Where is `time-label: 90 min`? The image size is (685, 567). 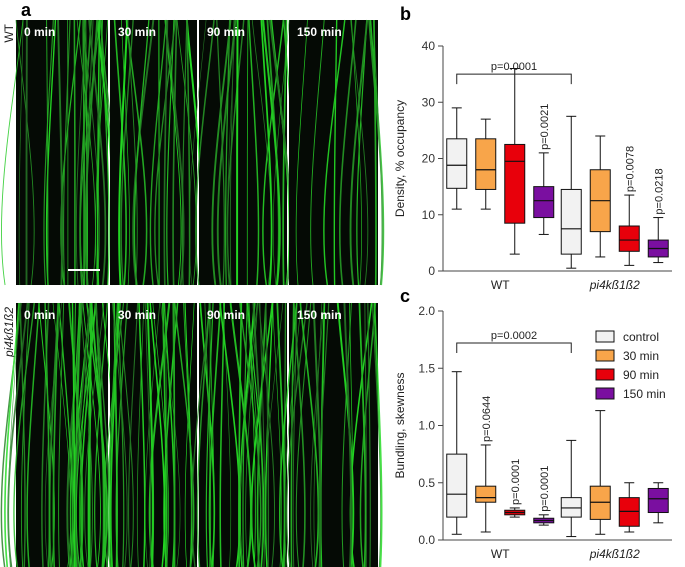 time-label: 90 min is located at coordinates (226, 315).